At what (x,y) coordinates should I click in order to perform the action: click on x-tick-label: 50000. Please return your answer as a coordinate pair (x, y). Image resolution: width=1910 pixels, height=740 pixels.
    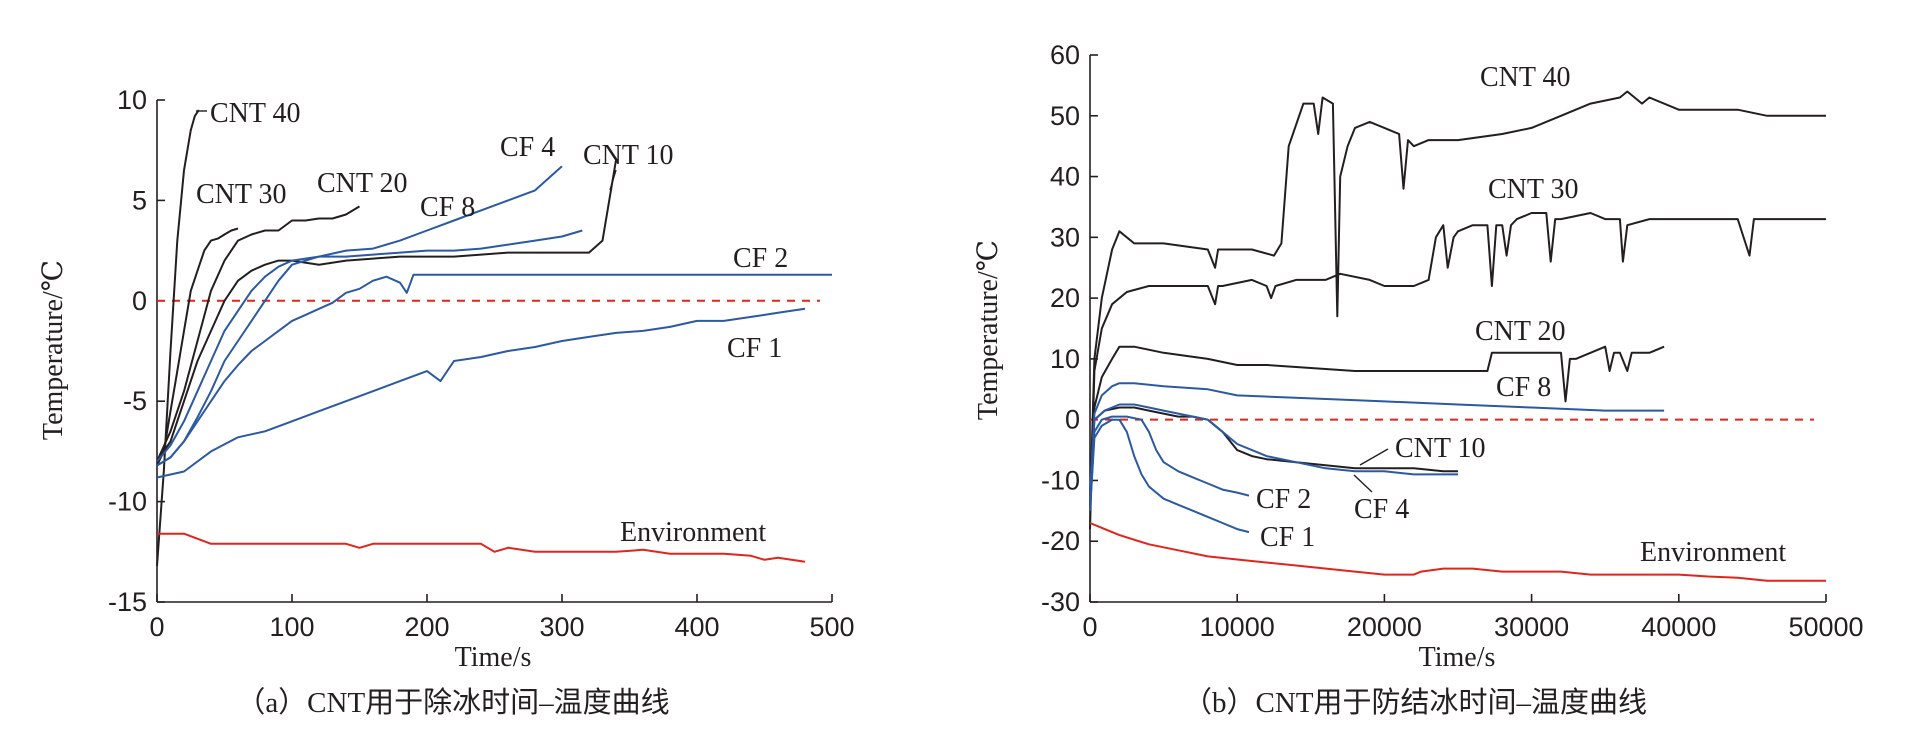
    Looking at the image, I should click on (1825, 627).